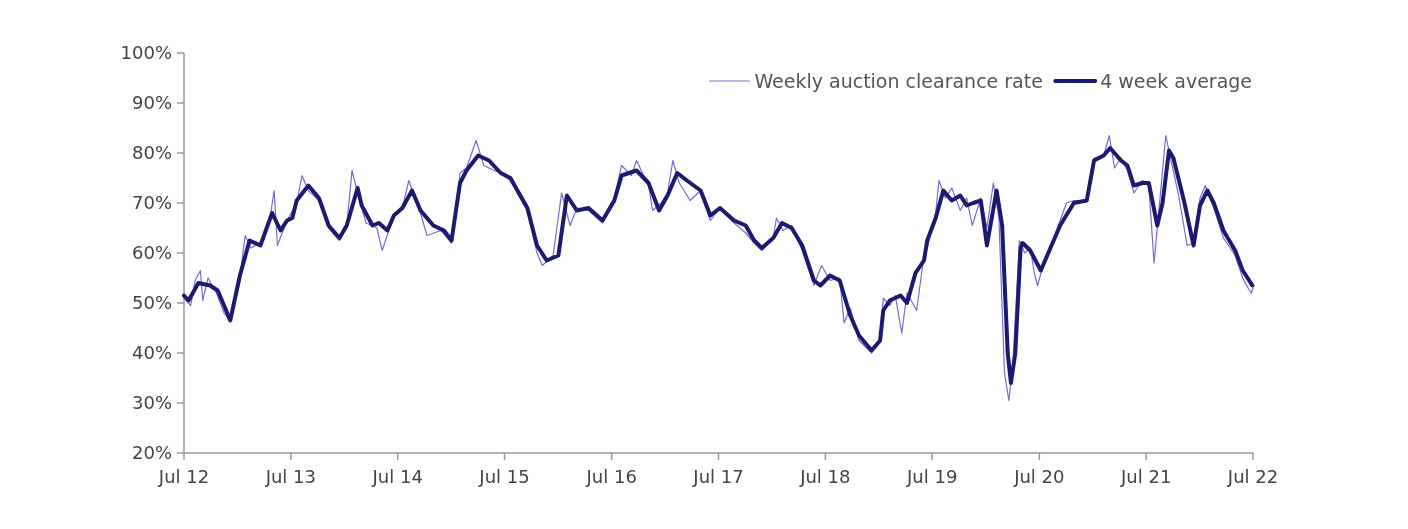 This screenshot has height=529, width=1408. What do you see at coordinates (146, 53) in the screenshot?
I see `y-tick-label: 100%` at bounding box center [146, 53].